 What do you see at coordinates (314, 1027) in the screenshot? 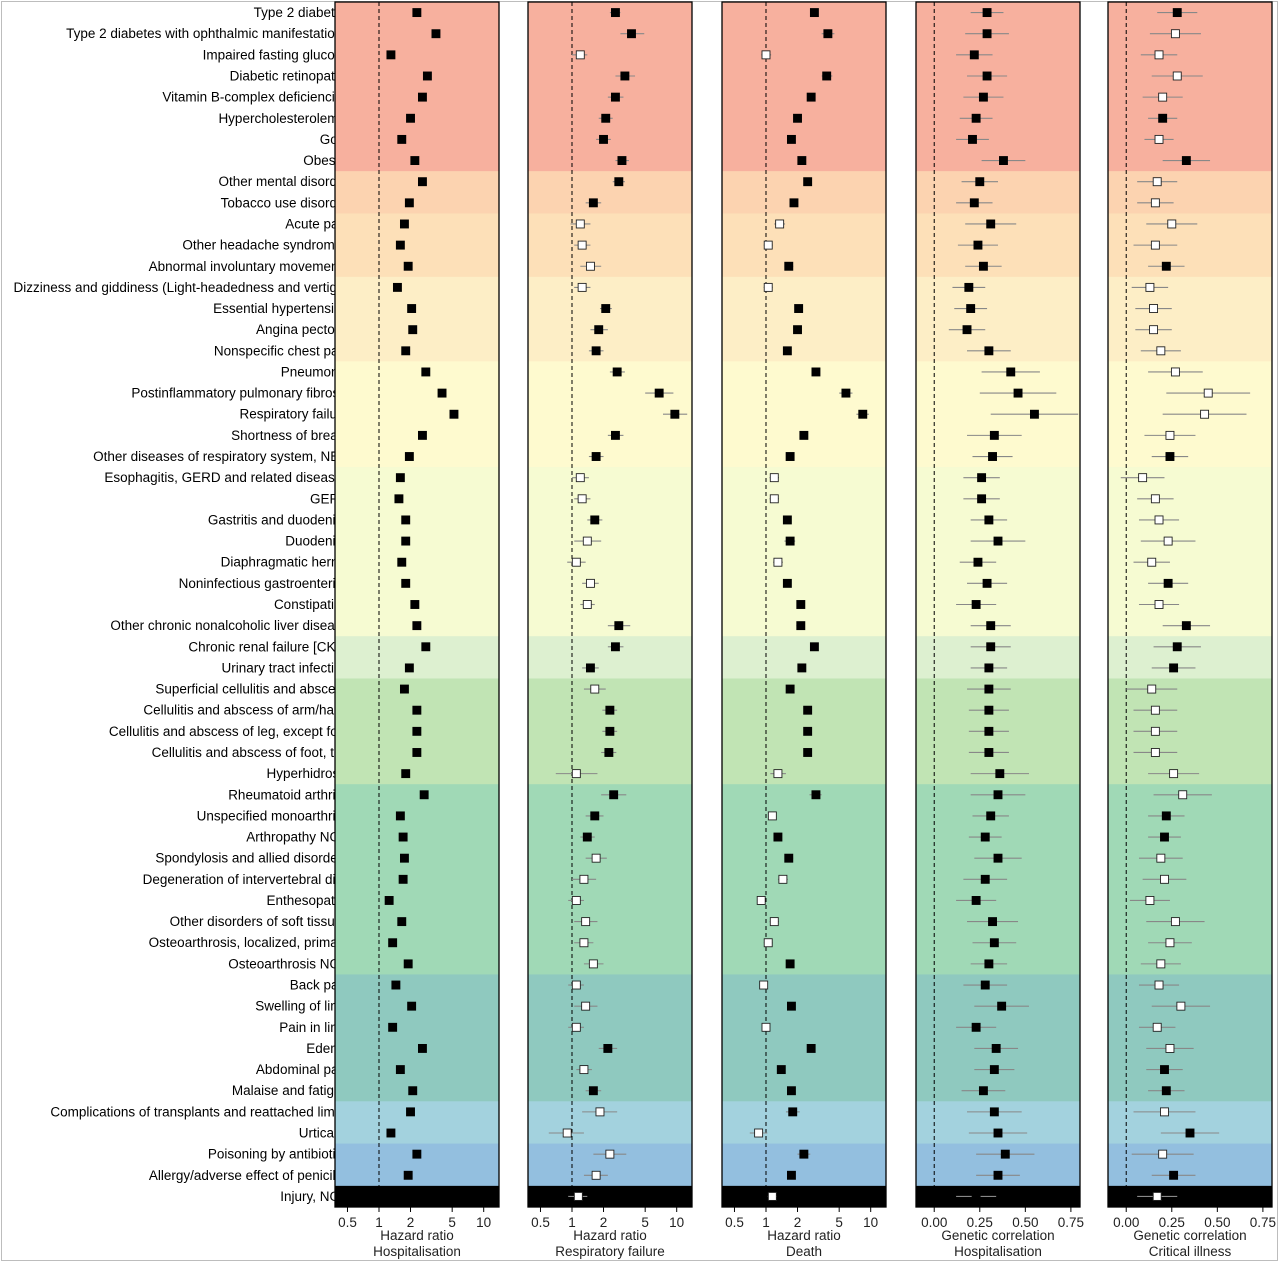
I see `trait-label: Pain in limb` at bounding box center [314, 1027].